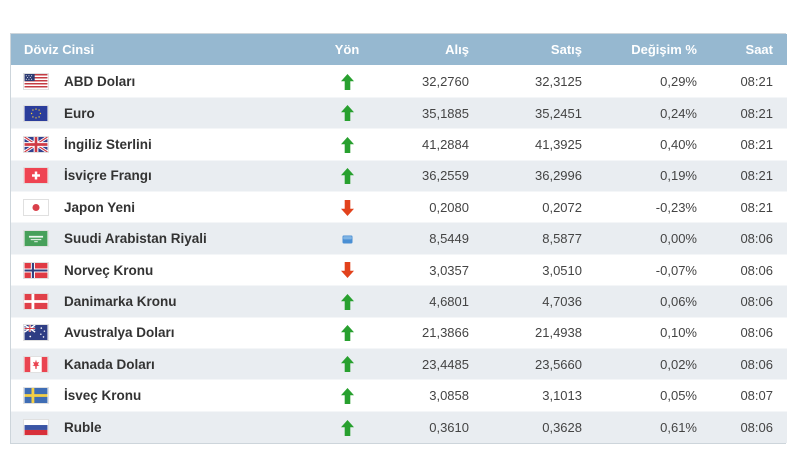  I want to click on currency-cell: Suudi Arabistan Riyali, so click(161, 238).